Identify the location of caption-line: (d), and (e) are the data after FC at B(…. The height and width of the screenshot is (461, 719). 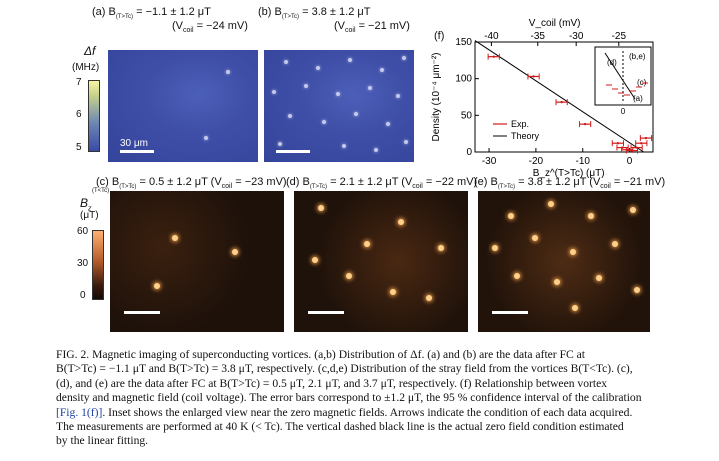
(332, 383).